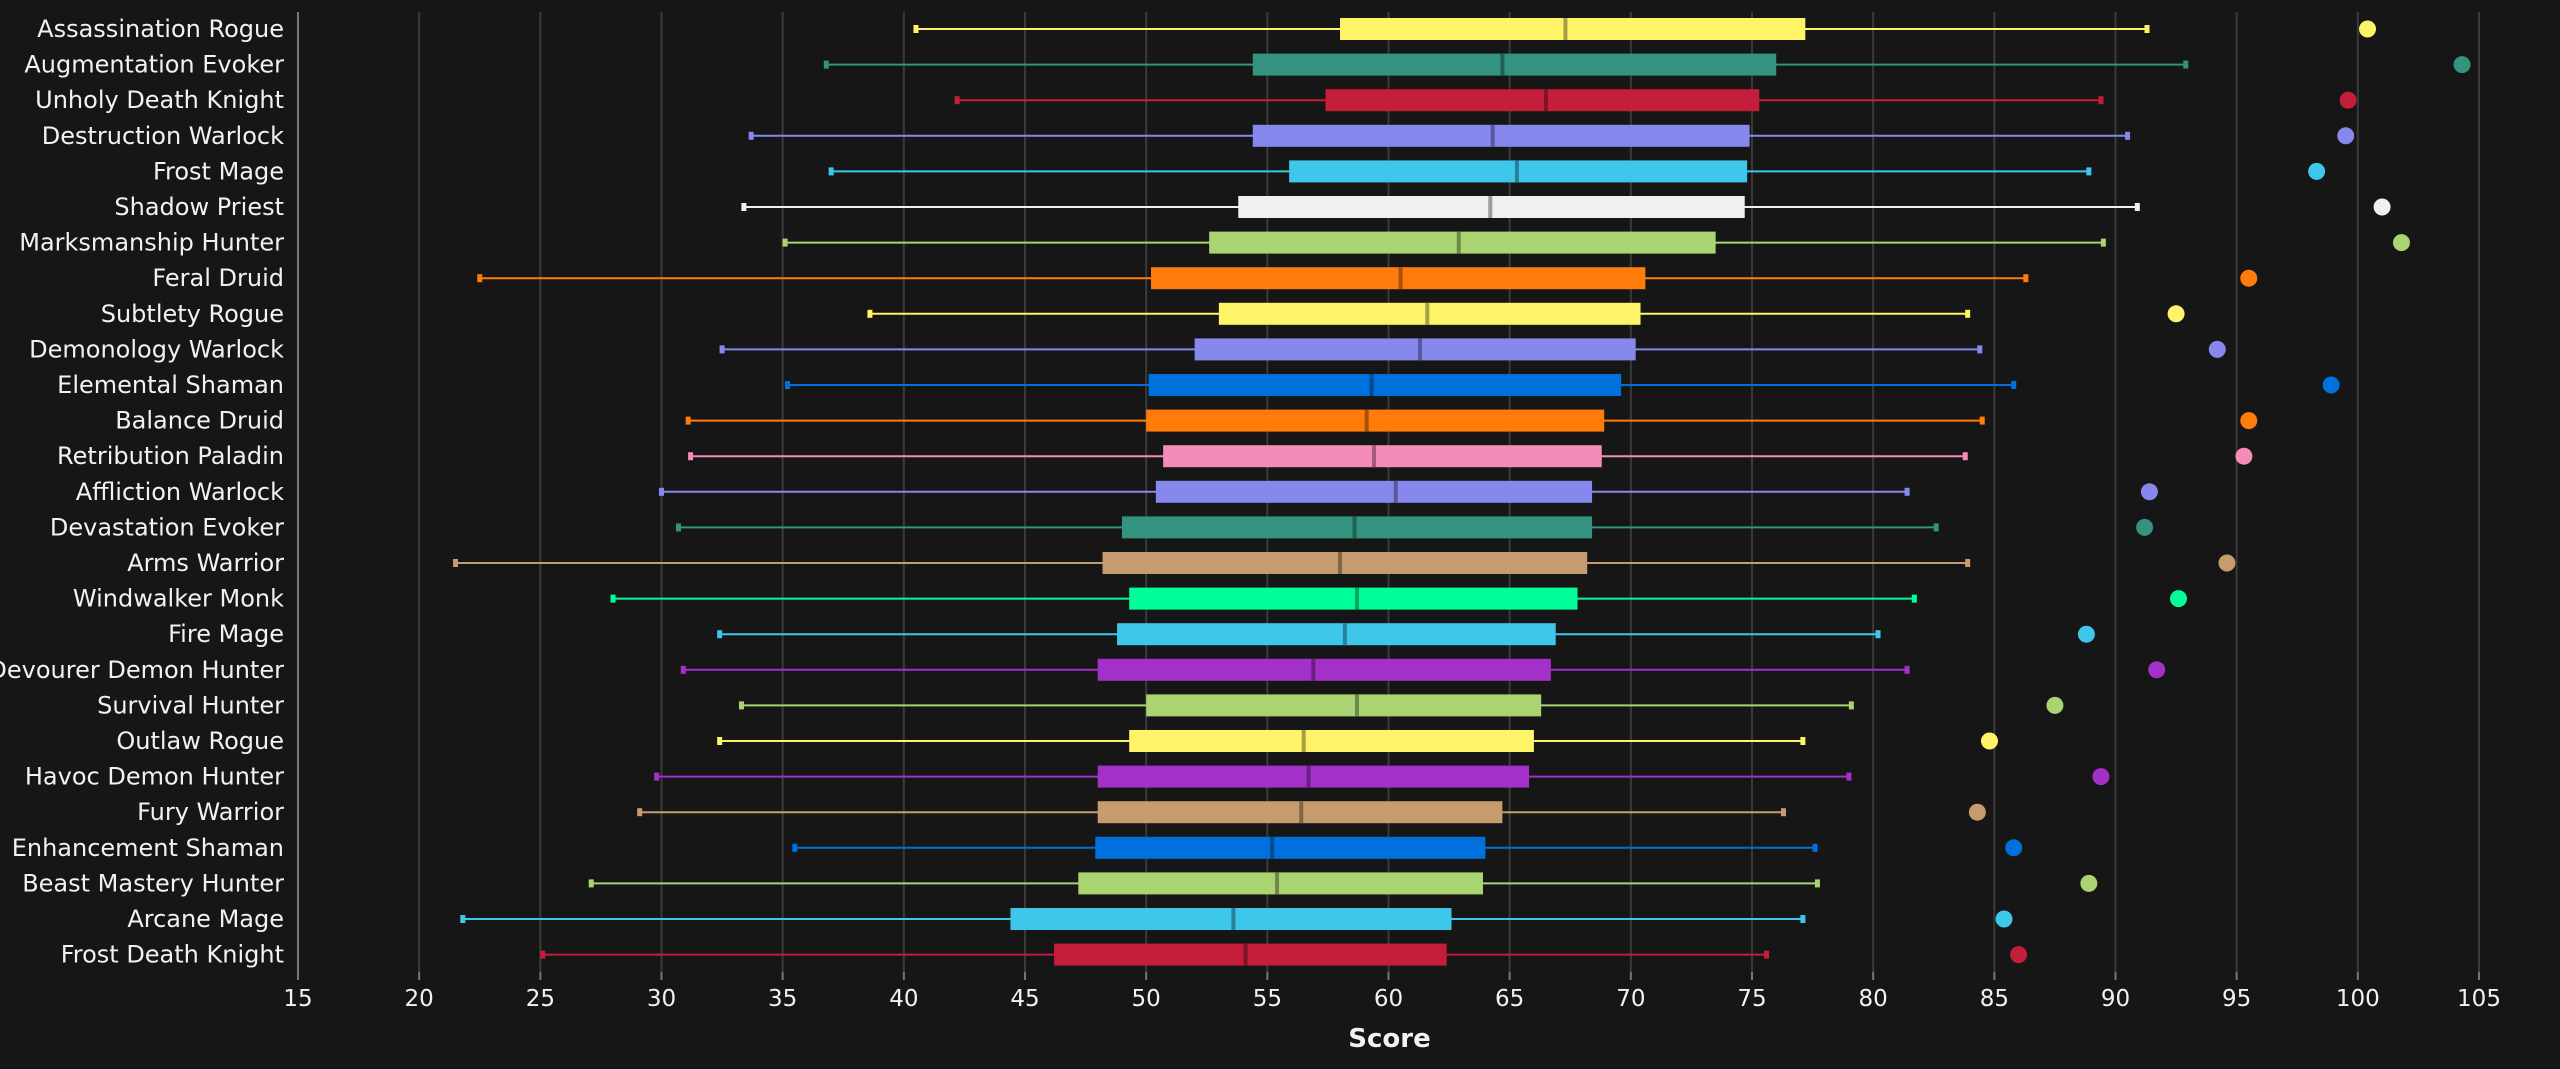 The width and height of the screenshot is (2560, 1069). What do you see at coordinates (903, 999) in the screenshot?
I see `x-tick-label: 40` at bounding box center [903, 999].